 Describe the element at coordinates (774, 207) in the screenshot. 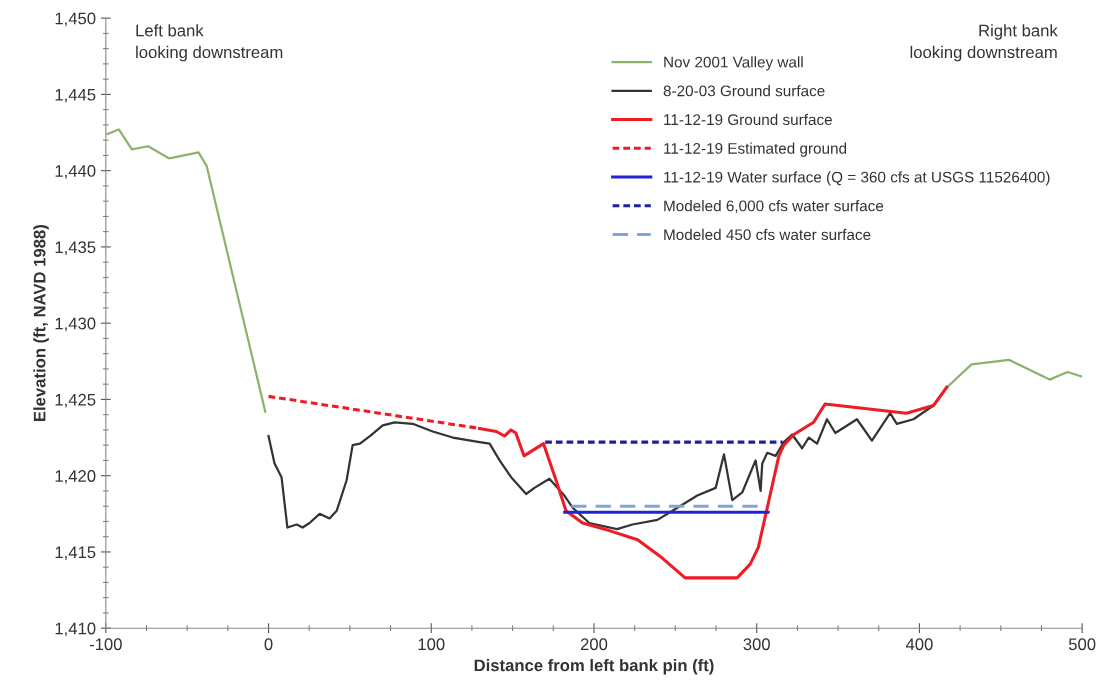

I see `legend-label: Modeled 6,000 cfs water surface` at that location.